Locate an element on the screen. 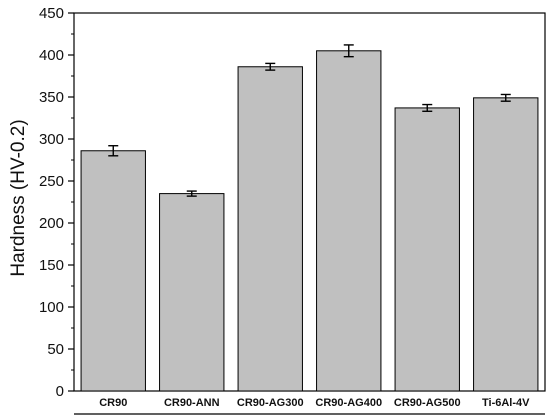 The width and height of the screenshot is (550, 419). x-tick-label: CR90 is located at coordinates (113, 403).